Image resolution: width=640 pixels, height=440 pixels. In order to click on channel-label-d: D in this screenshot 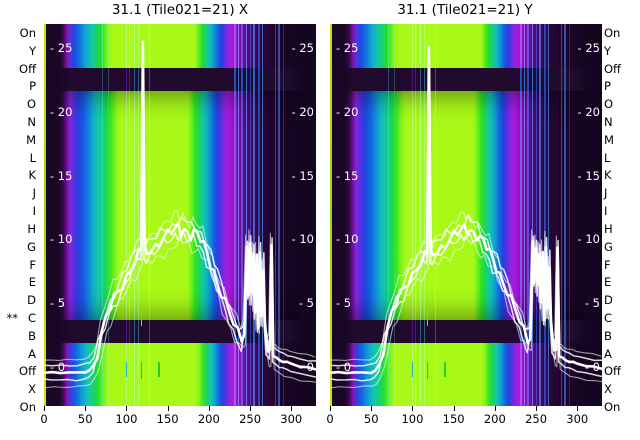, I will do `click(31, 300)`.